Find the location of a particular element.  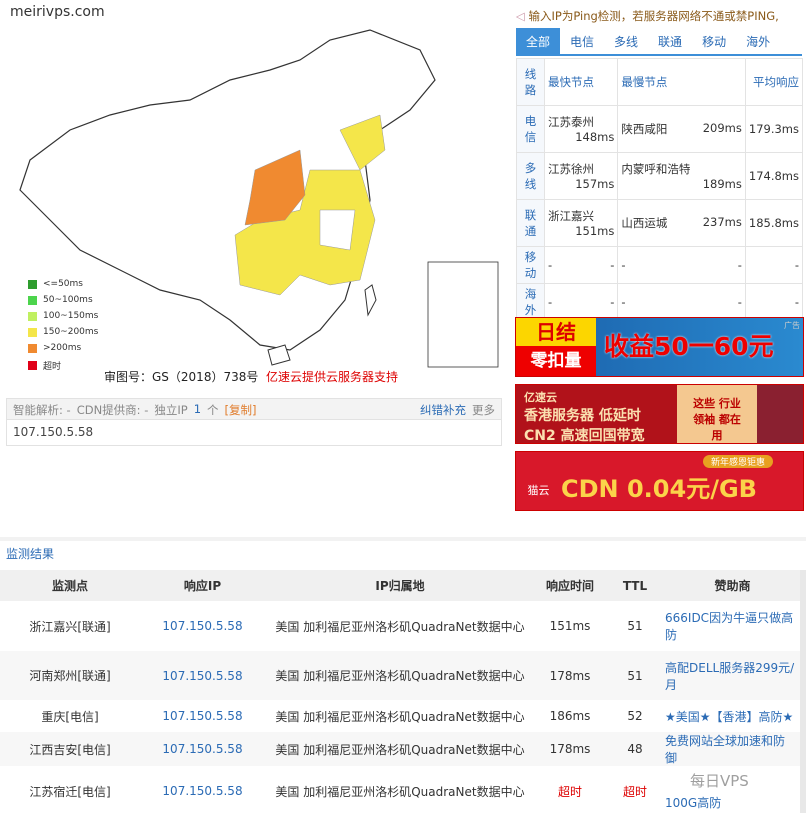

tab-unicom: 联通 is located at coordinates (670, 42).